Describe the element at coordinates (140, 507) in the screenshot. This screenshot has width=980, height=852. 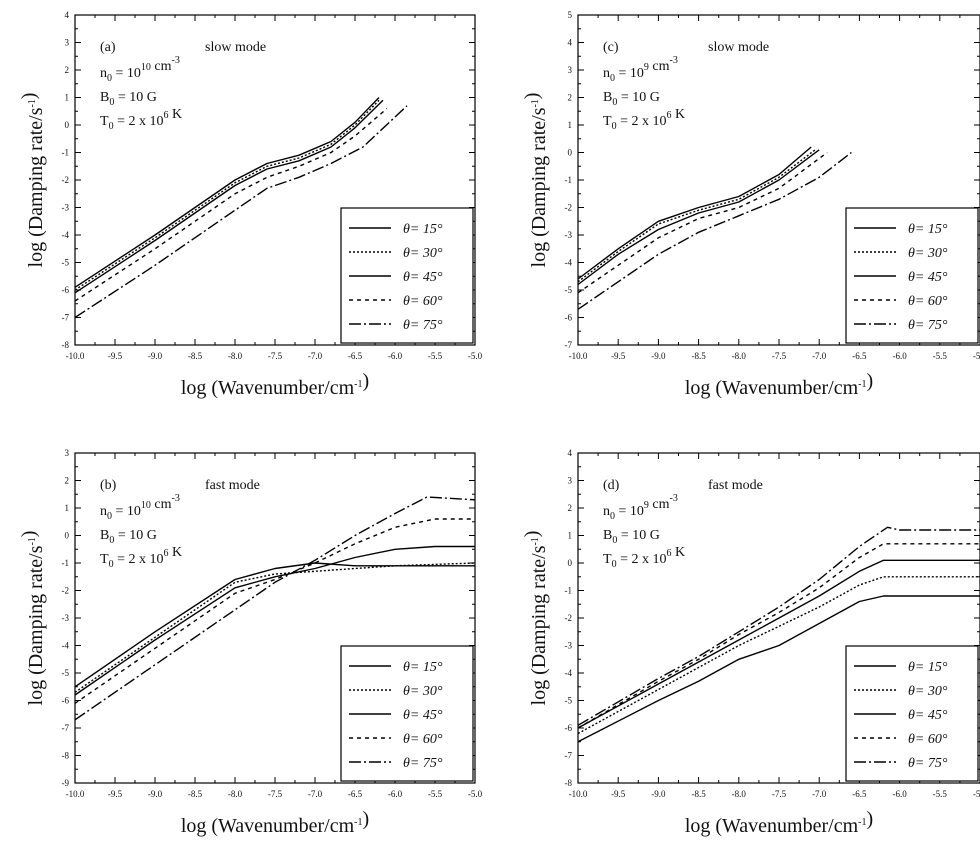
I see `param-text: n0 = 1010 cm-3` at that location.